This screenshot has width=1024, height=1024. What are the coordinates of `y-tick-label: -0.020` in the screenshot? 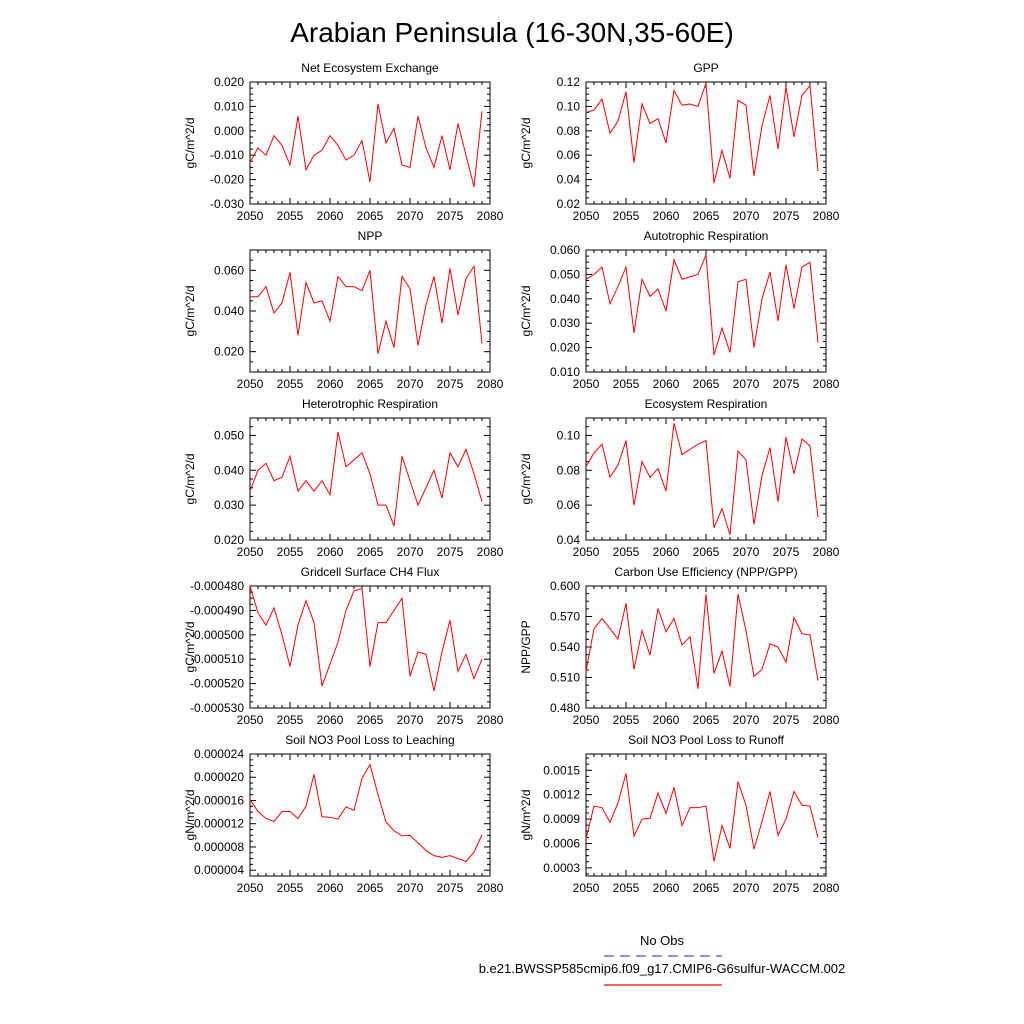 It's located at (227, 180).